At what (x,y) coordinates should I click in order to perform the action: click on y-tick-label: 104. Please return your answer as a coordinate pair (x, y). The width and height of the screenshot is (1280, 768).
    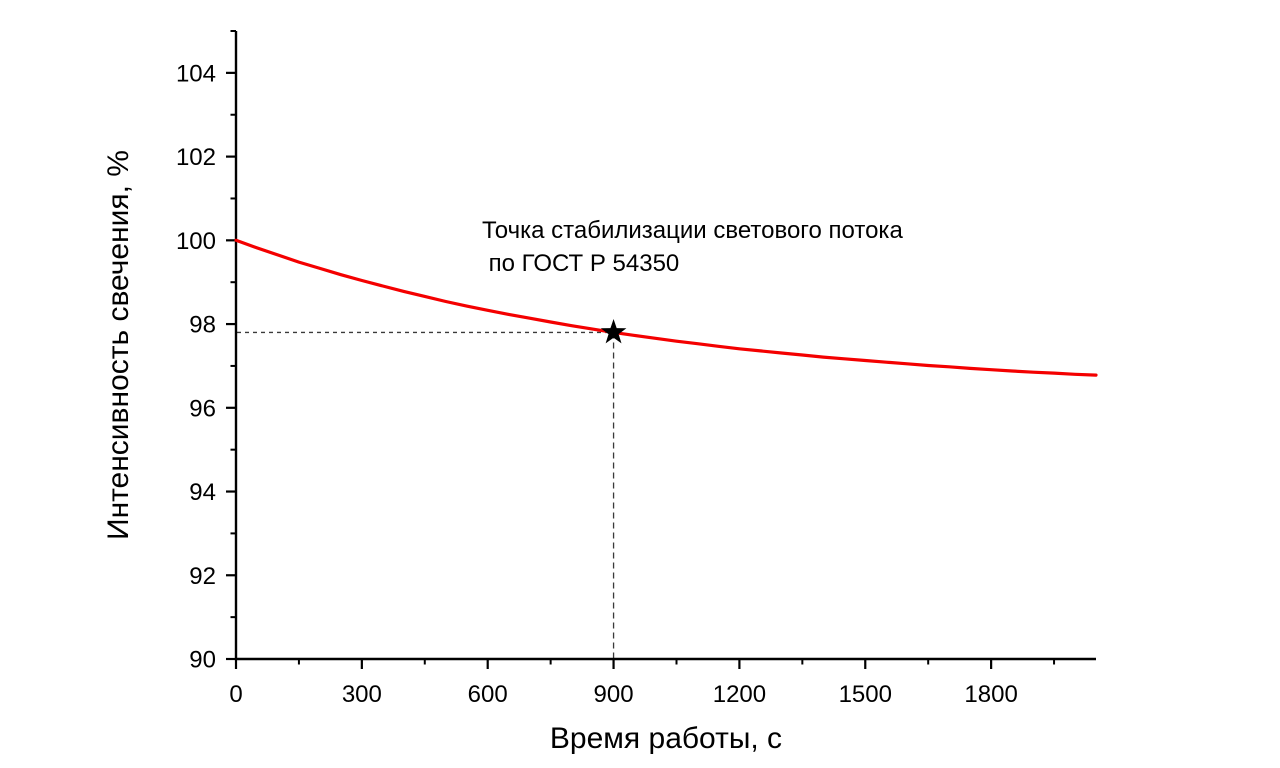
    Looking at the image, I should click on (196, 73).